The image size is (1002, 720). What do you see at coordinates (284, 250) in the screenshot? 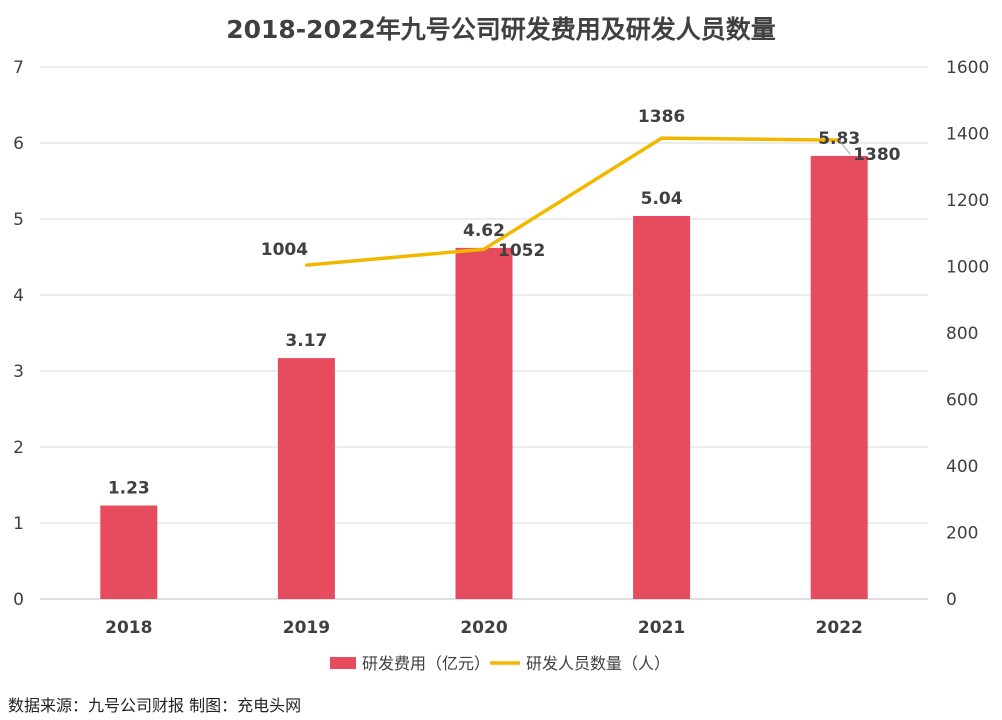
I see `line-value-label: 1004` at bounding box center [284, 250].